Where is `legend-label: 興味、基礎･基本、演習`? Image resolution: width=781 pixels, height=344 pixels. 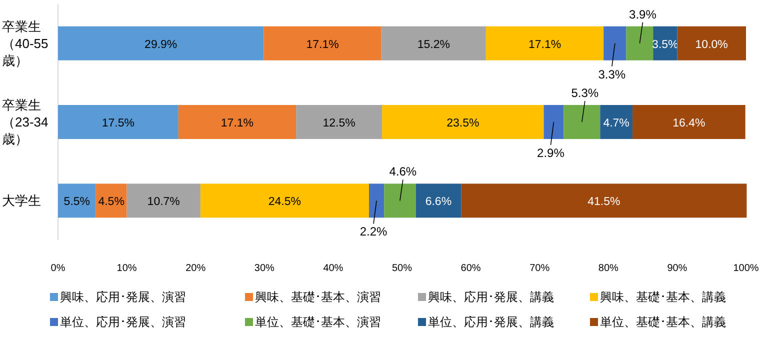 legend-label: 興味、基礎･基本、演習 is located at coordinates (318, 297).